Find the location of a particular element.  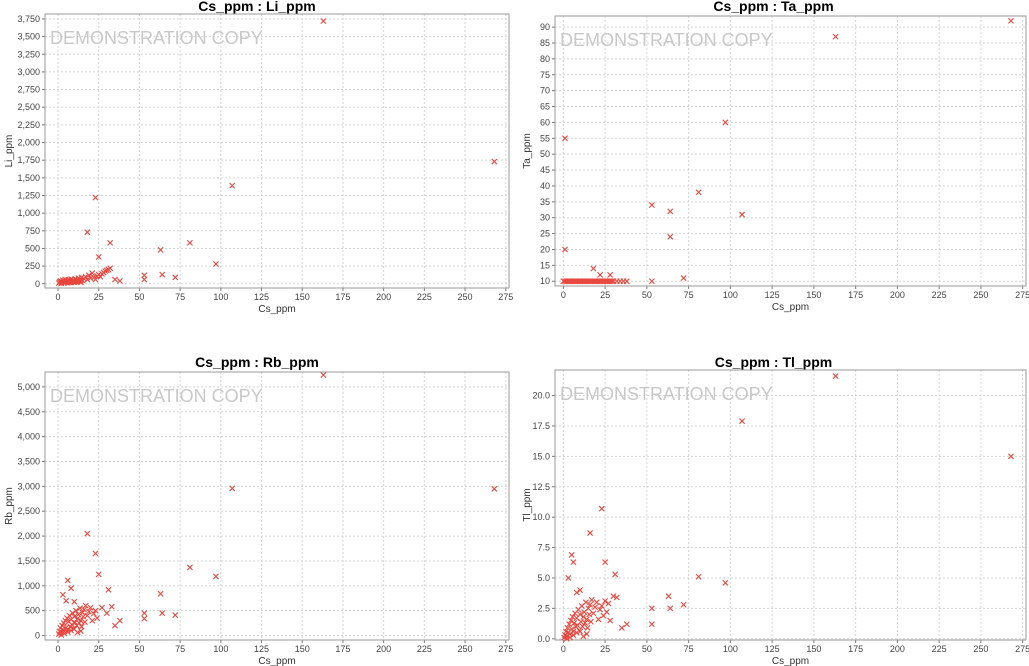

x-tick-label: 25 is located at coordinates (99, 297).